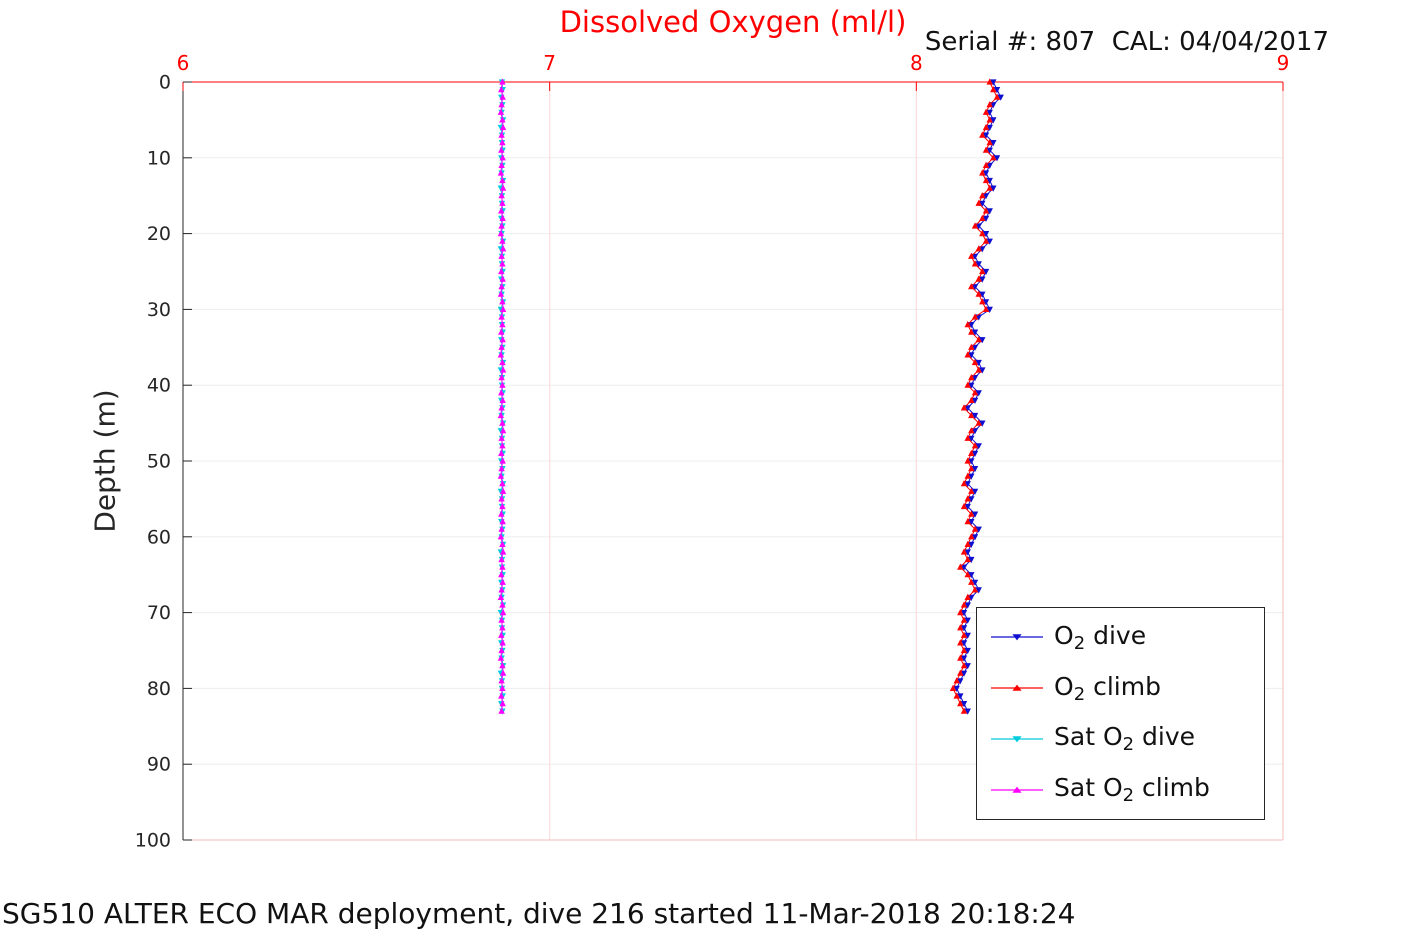 The height and width of the screenshot is (945, 1417). I want to click on series-o2-dive, so click(978, 397).